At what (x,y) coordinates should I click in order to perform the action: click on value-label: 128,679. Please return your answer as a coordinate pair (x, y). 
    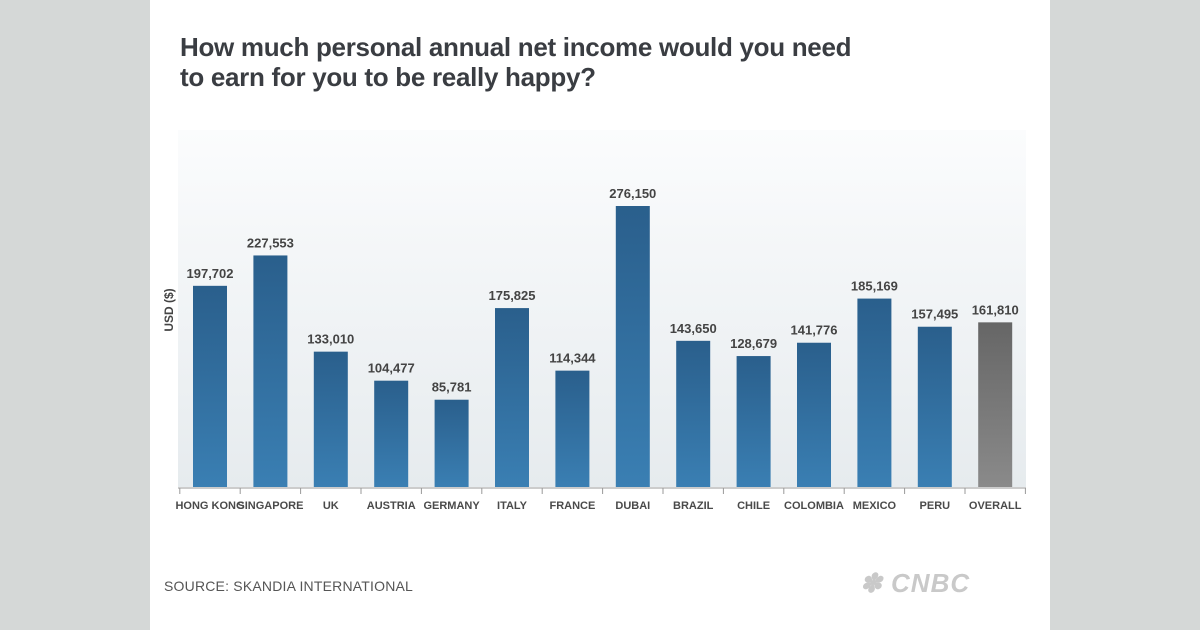
    Looking at the image, I should click on (753, 343).